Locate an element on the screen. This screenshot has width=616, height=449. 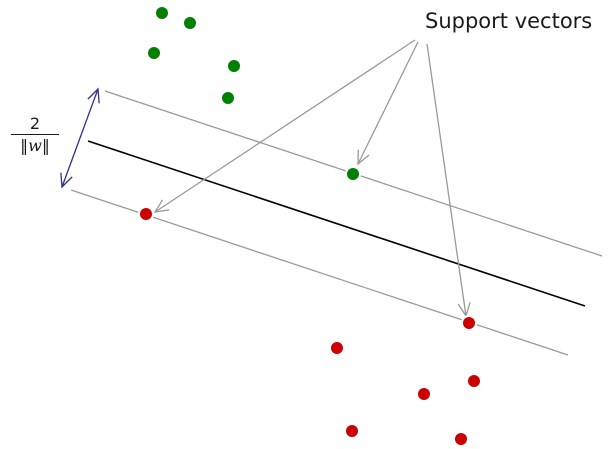
support-vectors-label: Support vectors is located at coordinates (509, 21).